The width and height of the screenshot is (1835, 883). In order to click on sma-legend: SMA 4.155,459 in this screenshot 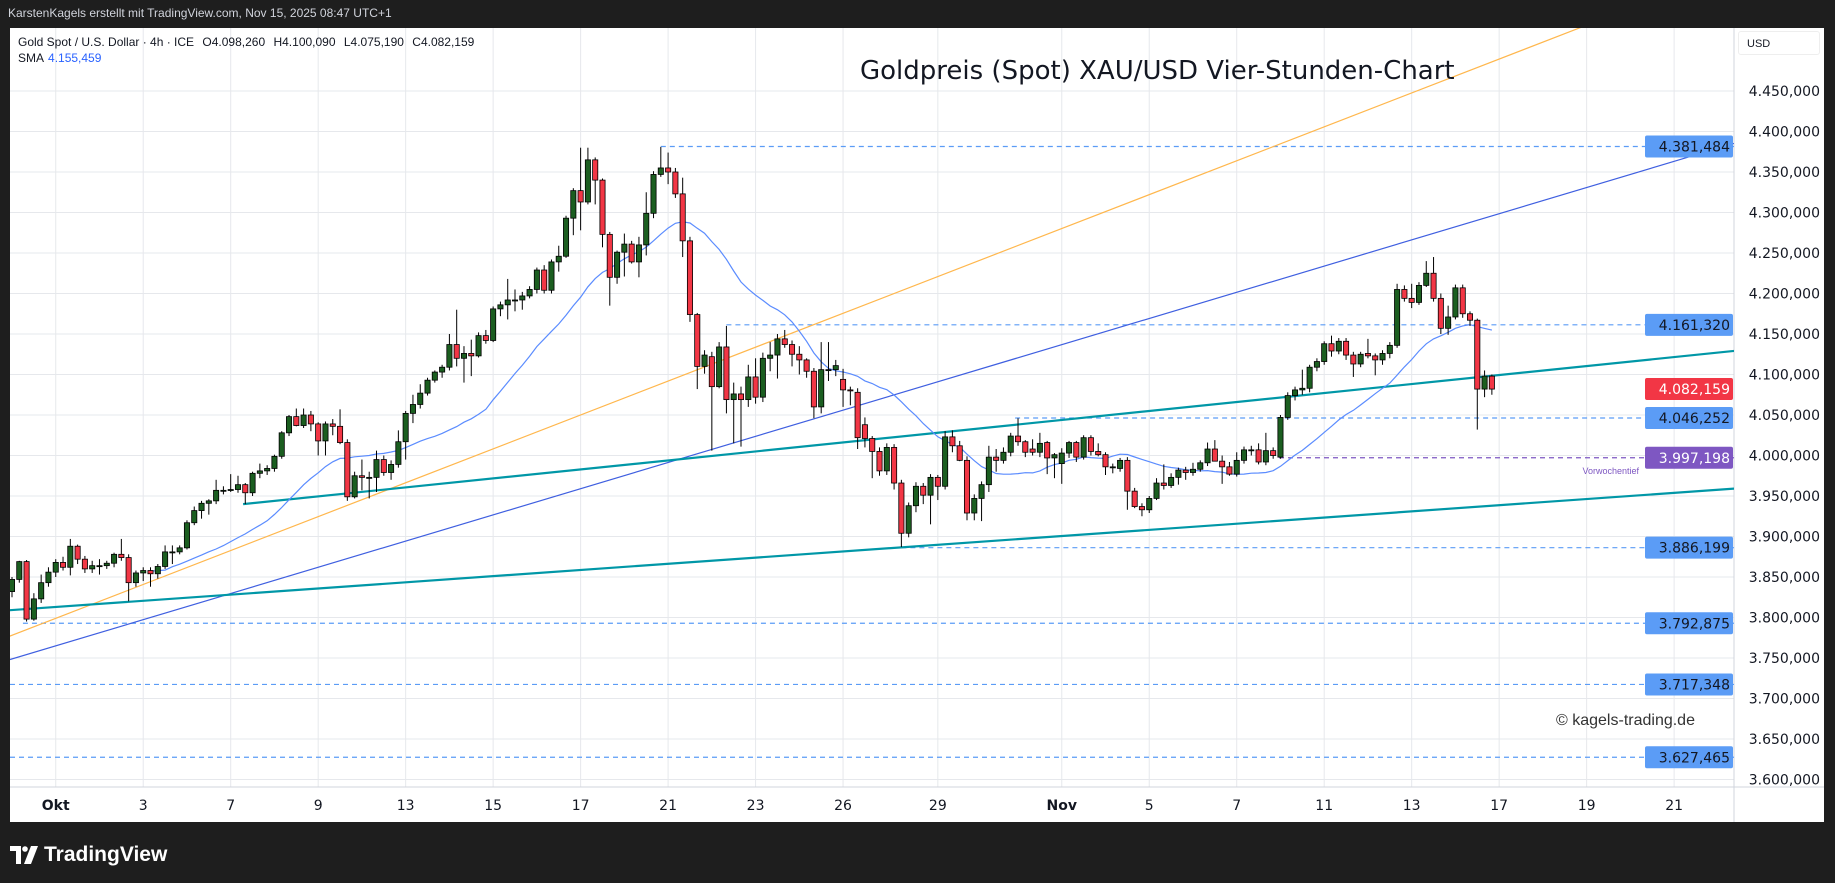, I will do `click(59, 58)`.